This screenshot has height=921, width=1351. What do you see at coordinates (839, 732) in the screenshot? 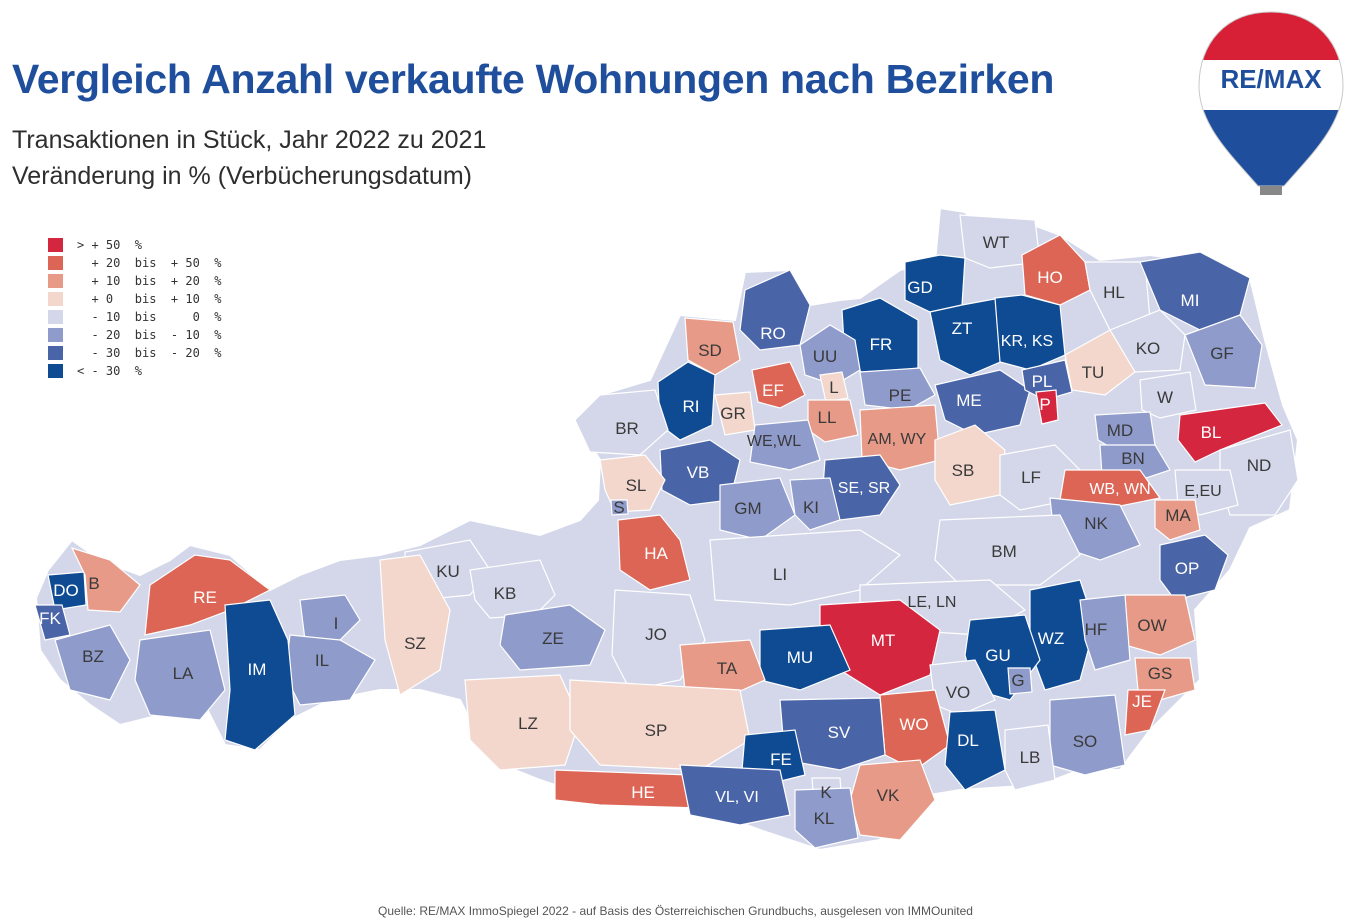
I see `district-label: SV` at bounding box center [839, 732].